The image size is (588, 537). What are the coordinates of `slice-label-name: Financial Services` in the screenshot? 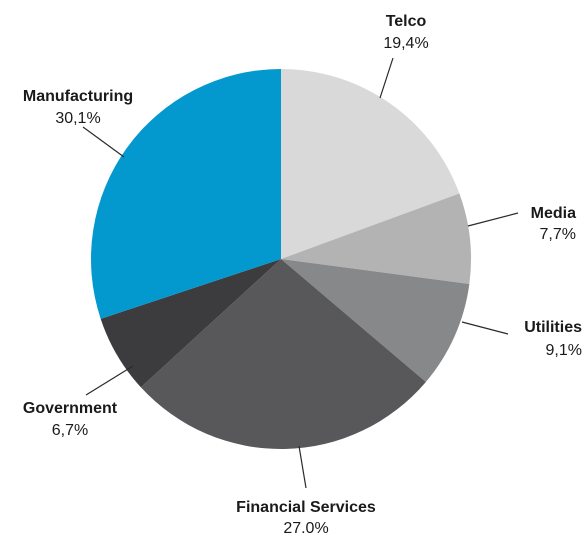 It's located at (306, 507).